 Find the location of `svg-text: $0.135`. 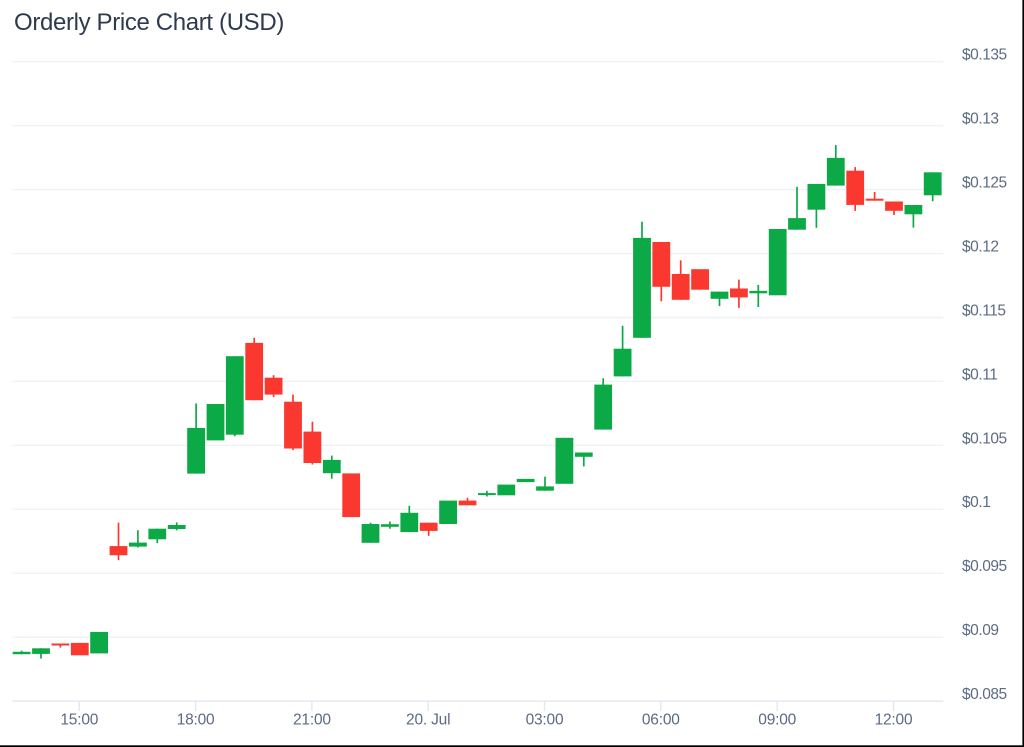

svg-text: $0.135 is located at coordinates (984, 55).